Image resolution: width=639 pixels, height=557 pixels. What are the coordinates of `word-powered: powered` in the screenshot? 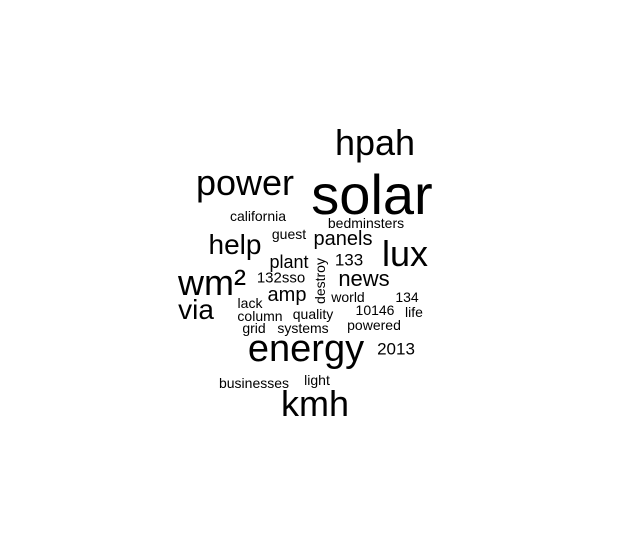 It's located at (374, 325).